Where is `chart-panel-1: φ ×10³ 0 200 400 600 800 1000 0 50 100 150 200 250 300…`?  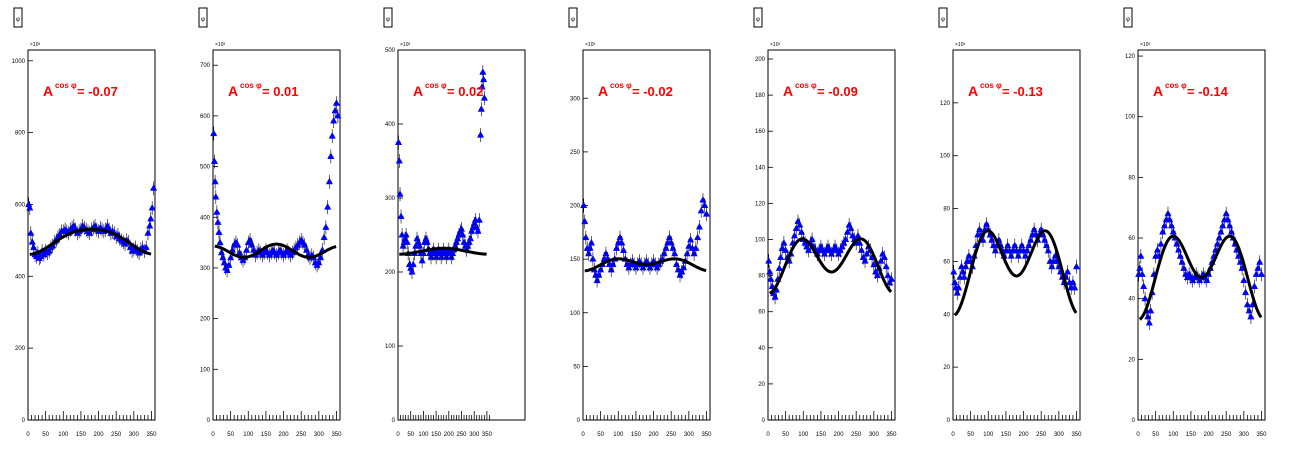 chart-panel-1: φ ×10³ 0 200 400 600 800 1000 0 50 100 150 200 250 300… is located at coordinates (85, 222).